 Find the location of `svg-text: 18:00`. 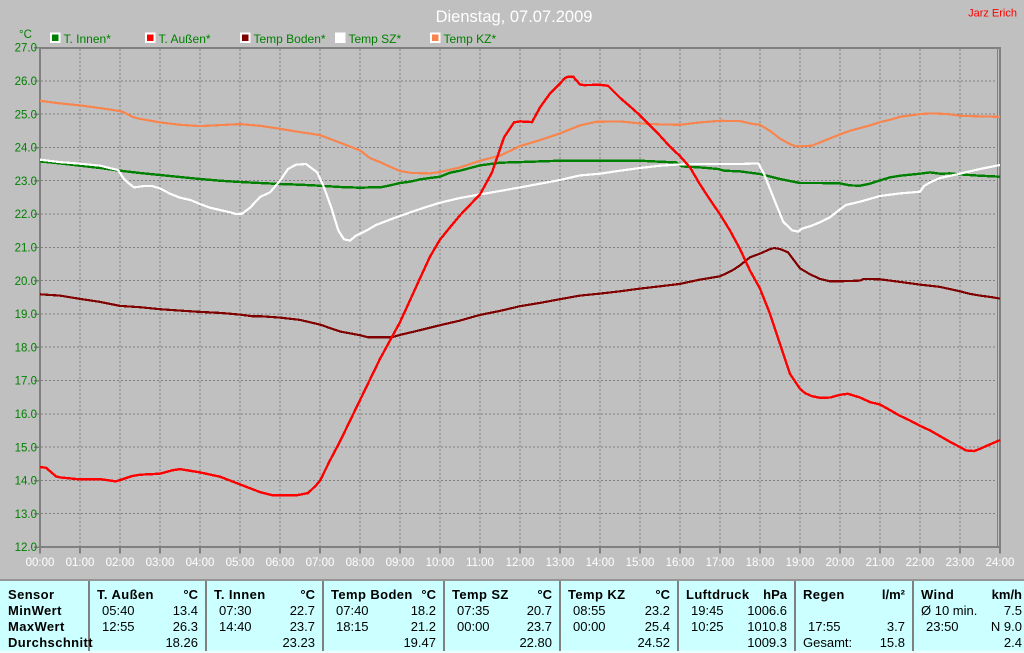

svg-text: 18:00 is located at coordinates (760, 563).